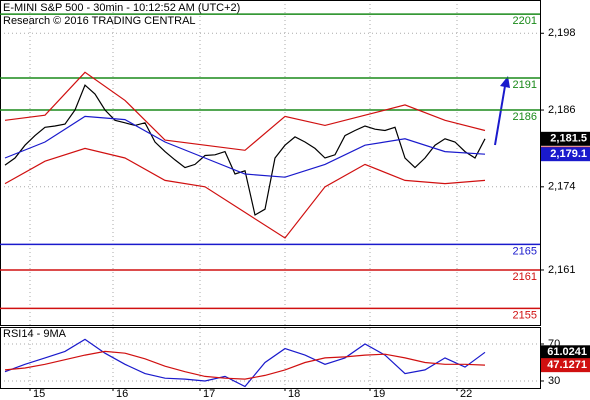  I want to click on level-label: 2186, so click(525, 117).